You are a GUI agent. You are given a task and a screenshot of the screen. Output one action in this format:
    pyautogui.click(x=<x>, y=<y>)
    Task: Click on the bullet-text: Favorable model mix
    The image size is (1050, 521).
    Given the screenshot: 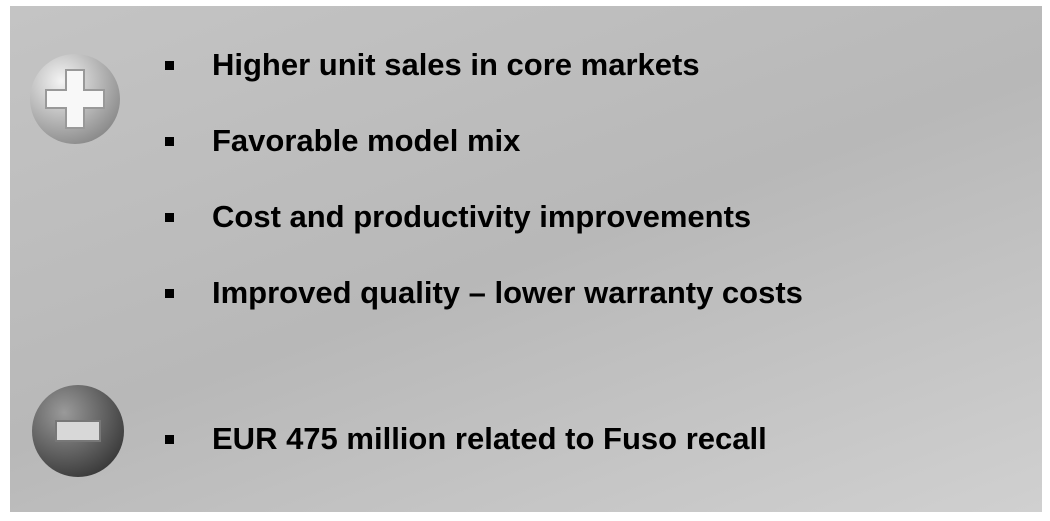 What is the action you would take?
    pyautogui.click(x=366, y=140)
    